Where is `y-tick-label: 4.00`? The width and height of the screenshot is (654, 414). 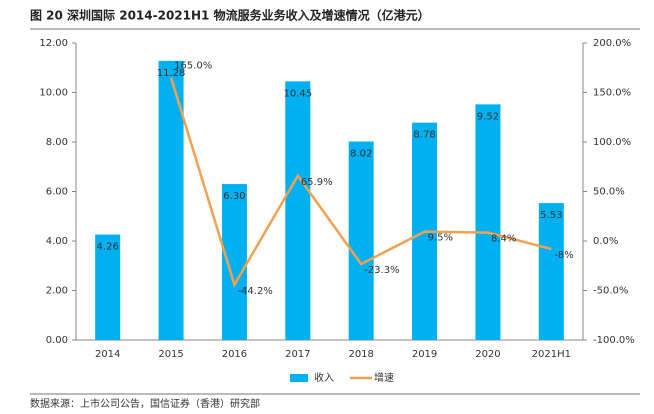 y-tick-label: 4.00 is located at coordinates (57, 241).